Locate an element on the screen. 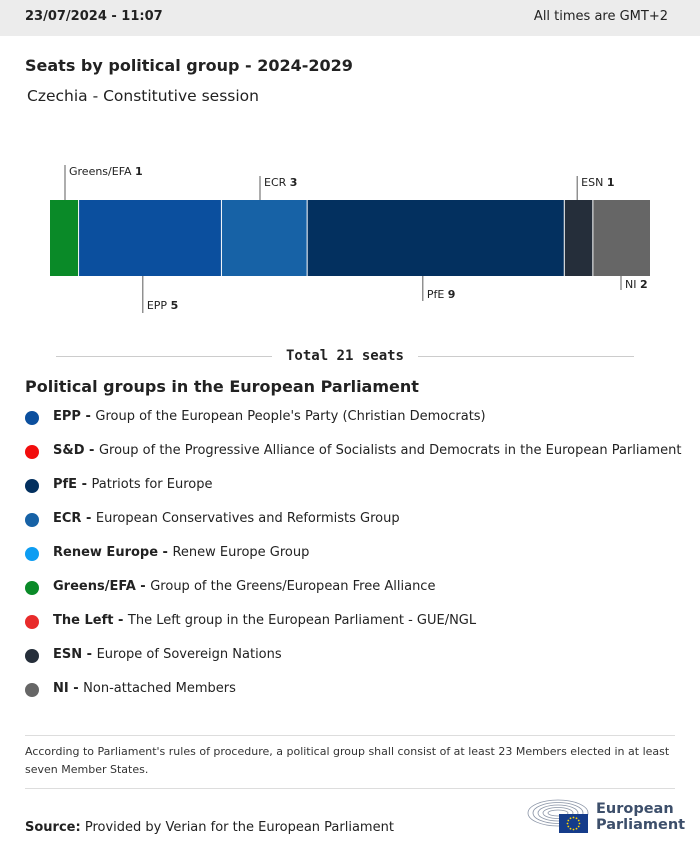 The image size is (700, 853). bar-ecr is located at coordinates (264, 238).